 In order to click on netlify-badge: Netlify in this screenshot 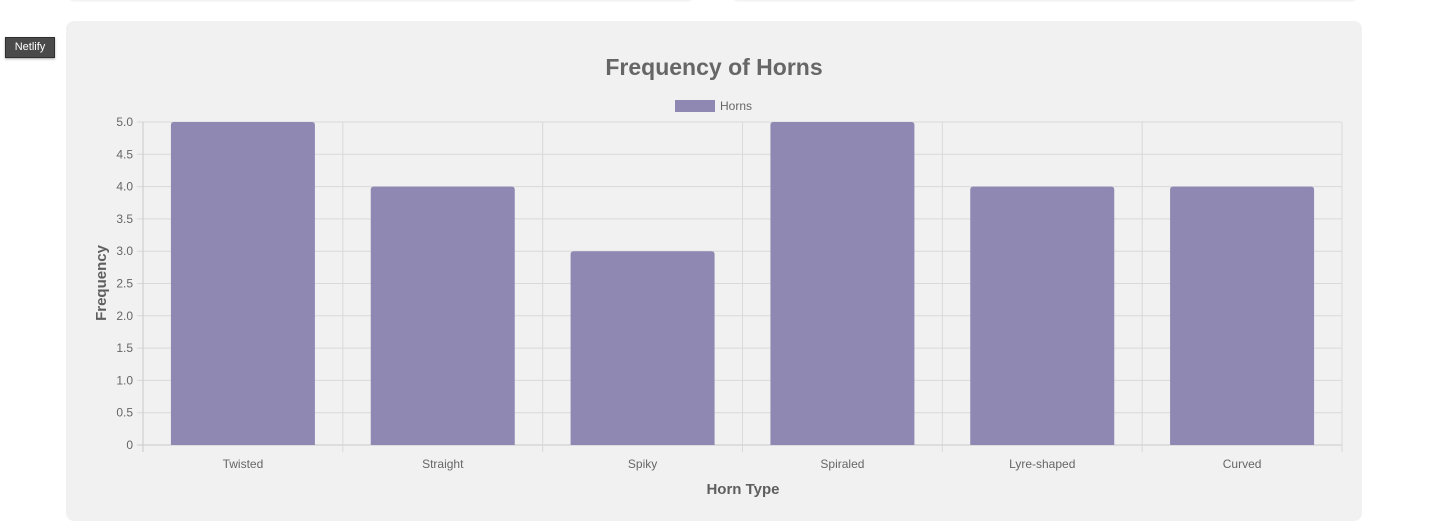, I will do `click(30, 47)`.